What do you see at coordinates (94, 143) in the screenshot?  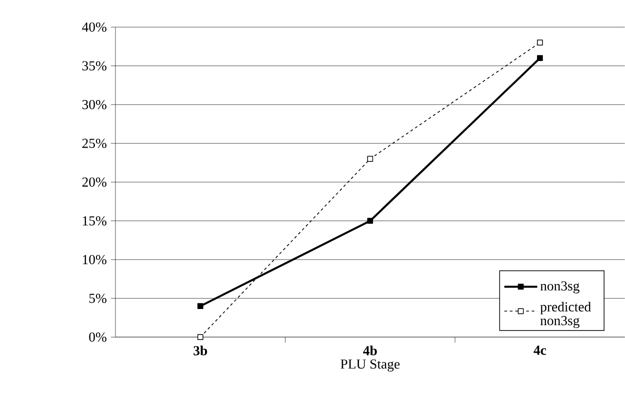 I see `y-tick-label: 25%` at bounding box center [94, 143].